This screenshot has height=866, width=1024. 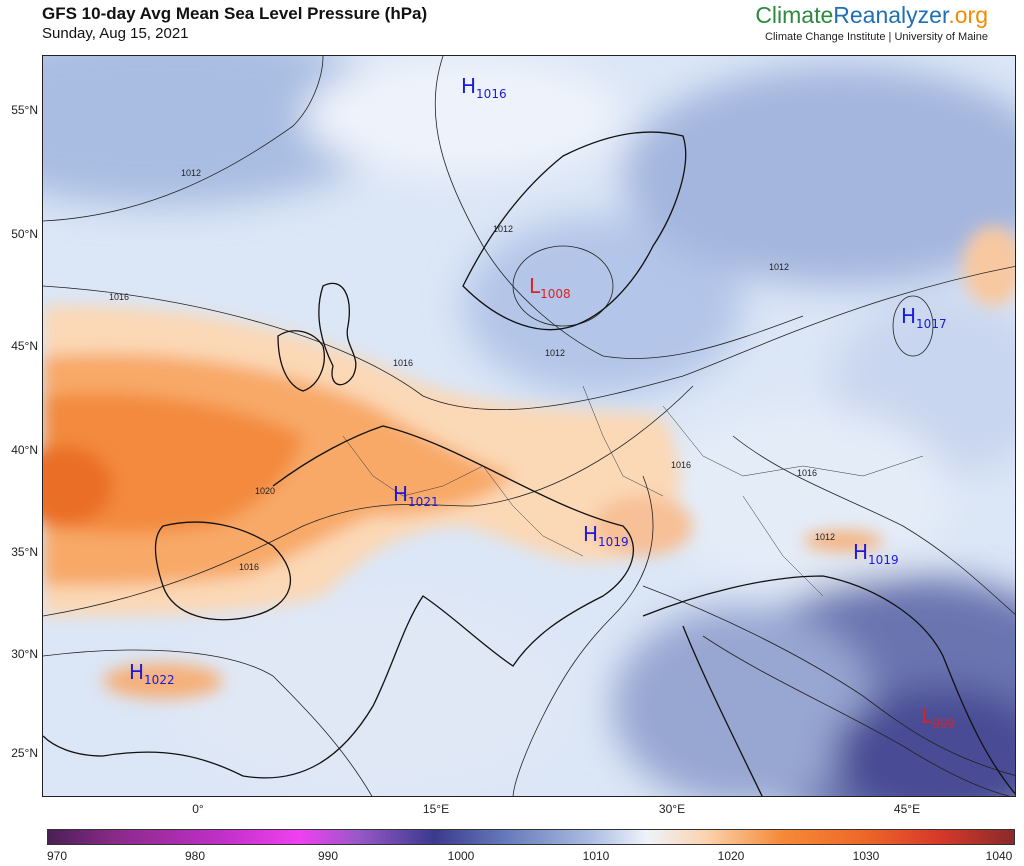 I want to click on pressure-center-value: 1021, so click(x=423, y=502).